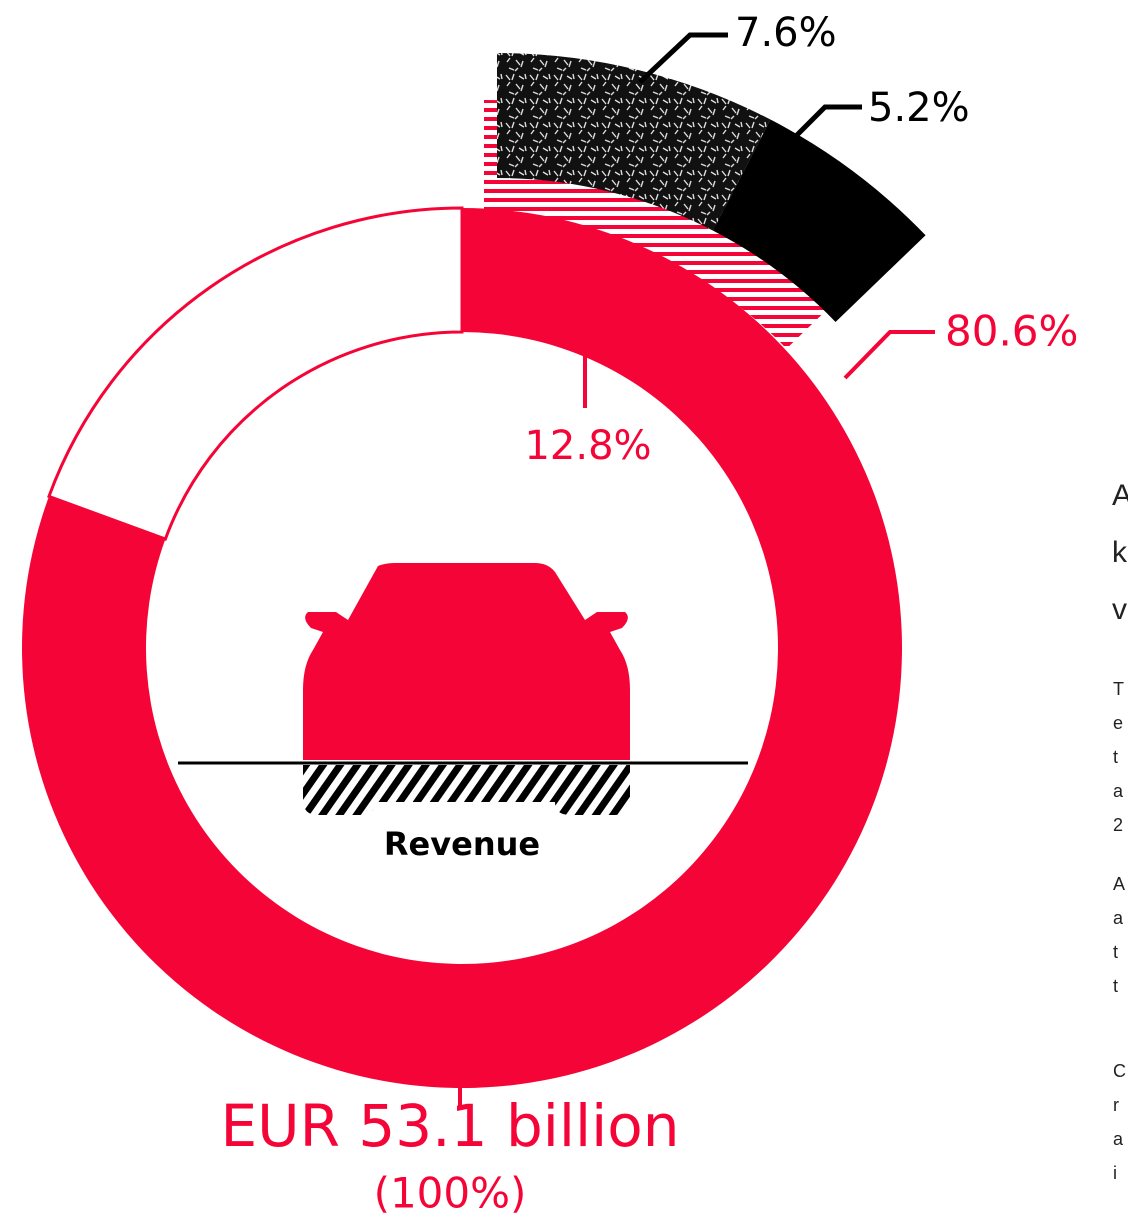 The image size is (1128, 1231). I want to click on car-icon, so click(466, 661).